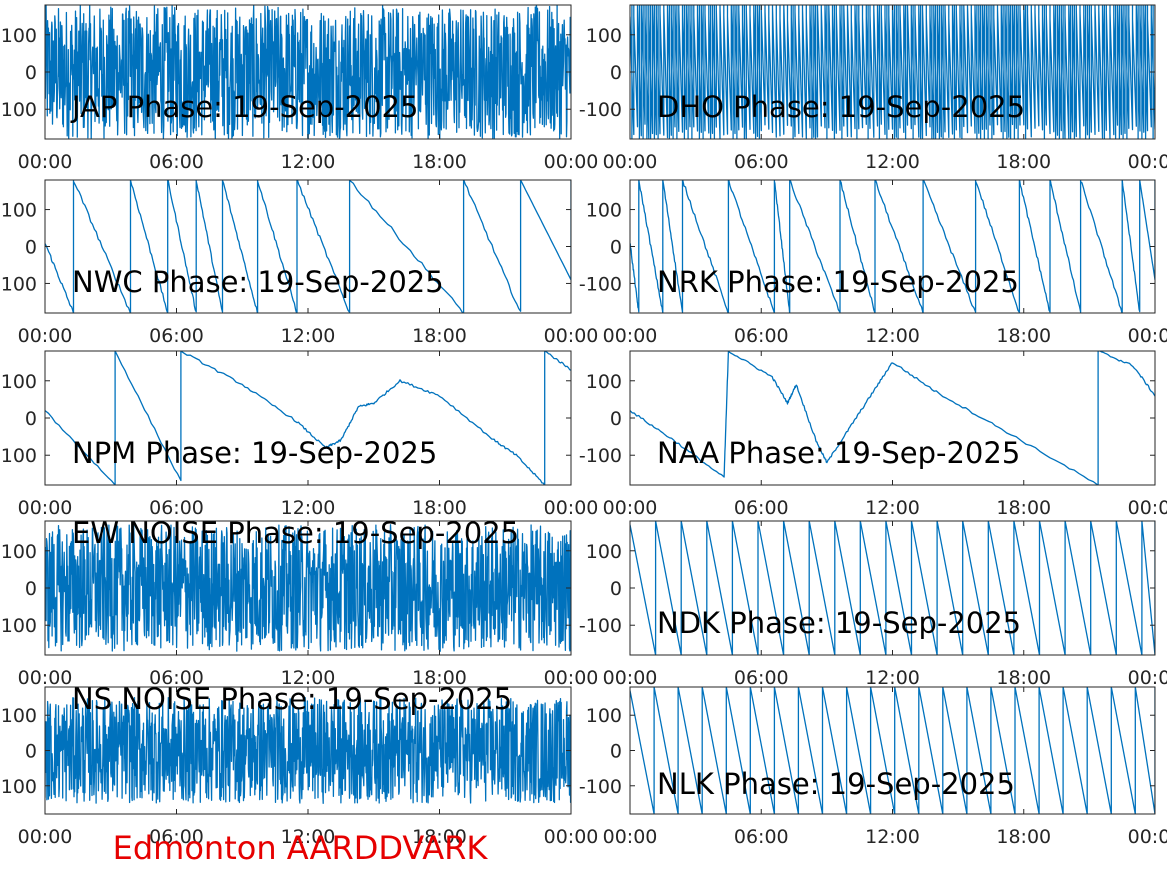 This screenshot has width=1167, height=875. I want to click on panel-title: NAA Phase: 19-Sep-2025, so click(838, 453).